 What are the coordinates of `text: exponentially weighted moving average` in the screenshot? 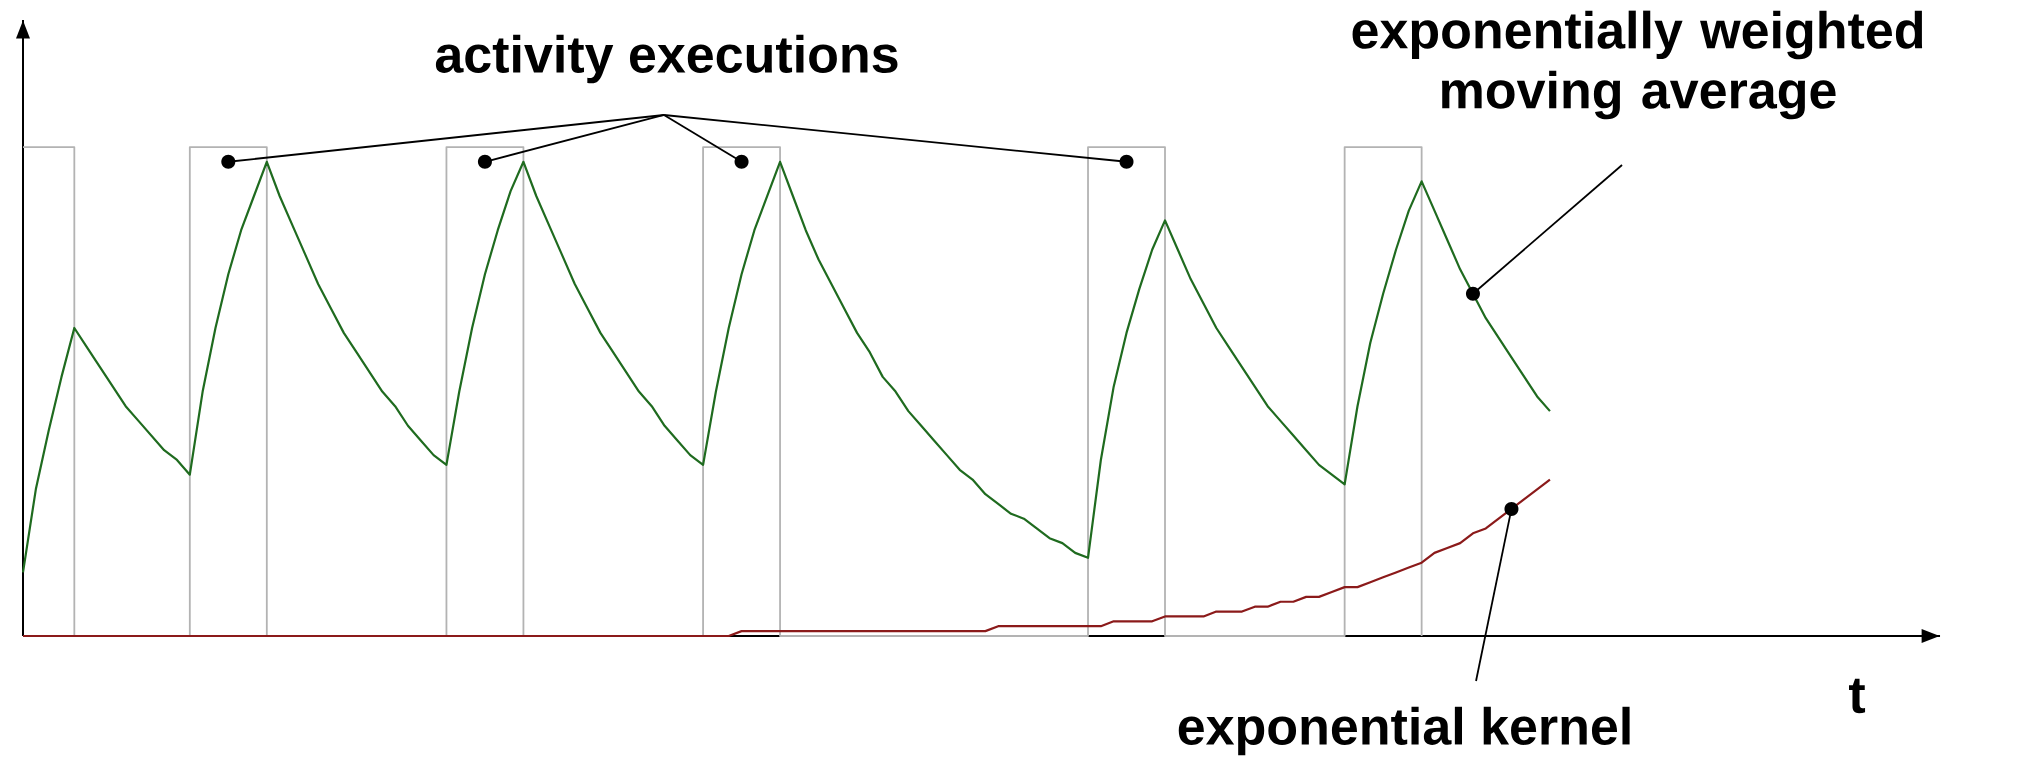 It's located at (1637, 65).